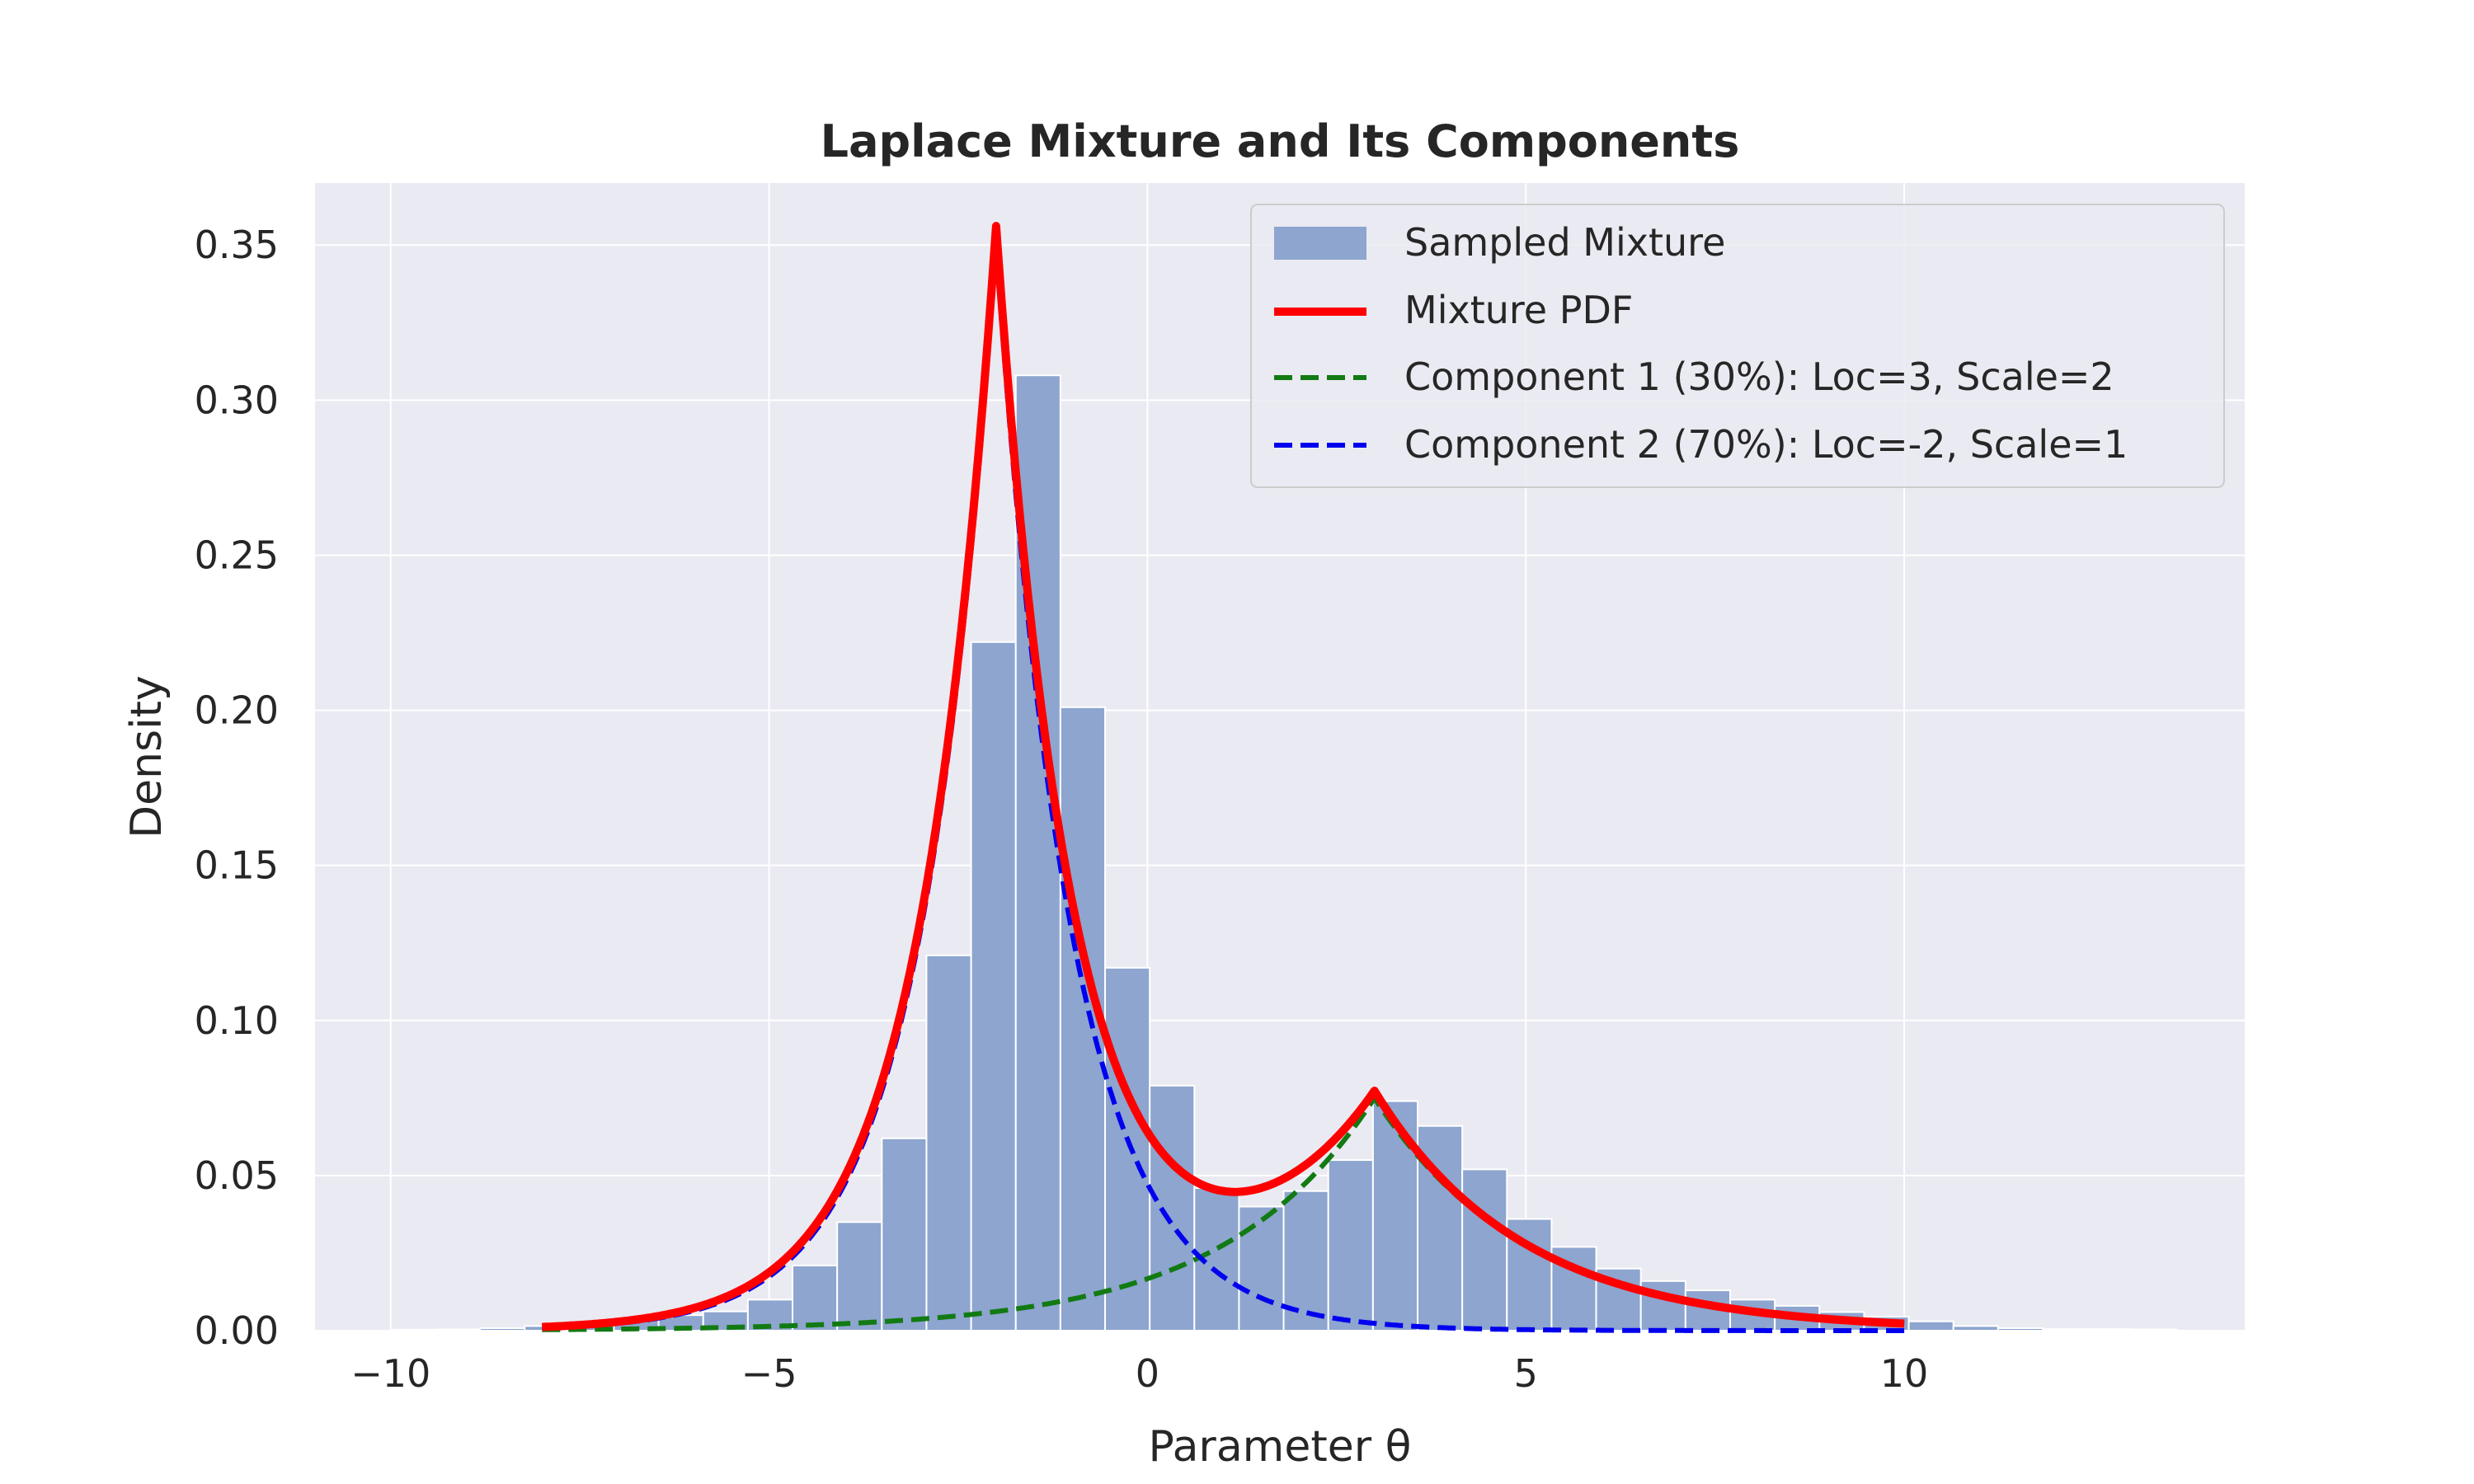 This screenshot has height=1484, width=2474. I want to click on x-tick-label: 10, so click(1904, 1373).